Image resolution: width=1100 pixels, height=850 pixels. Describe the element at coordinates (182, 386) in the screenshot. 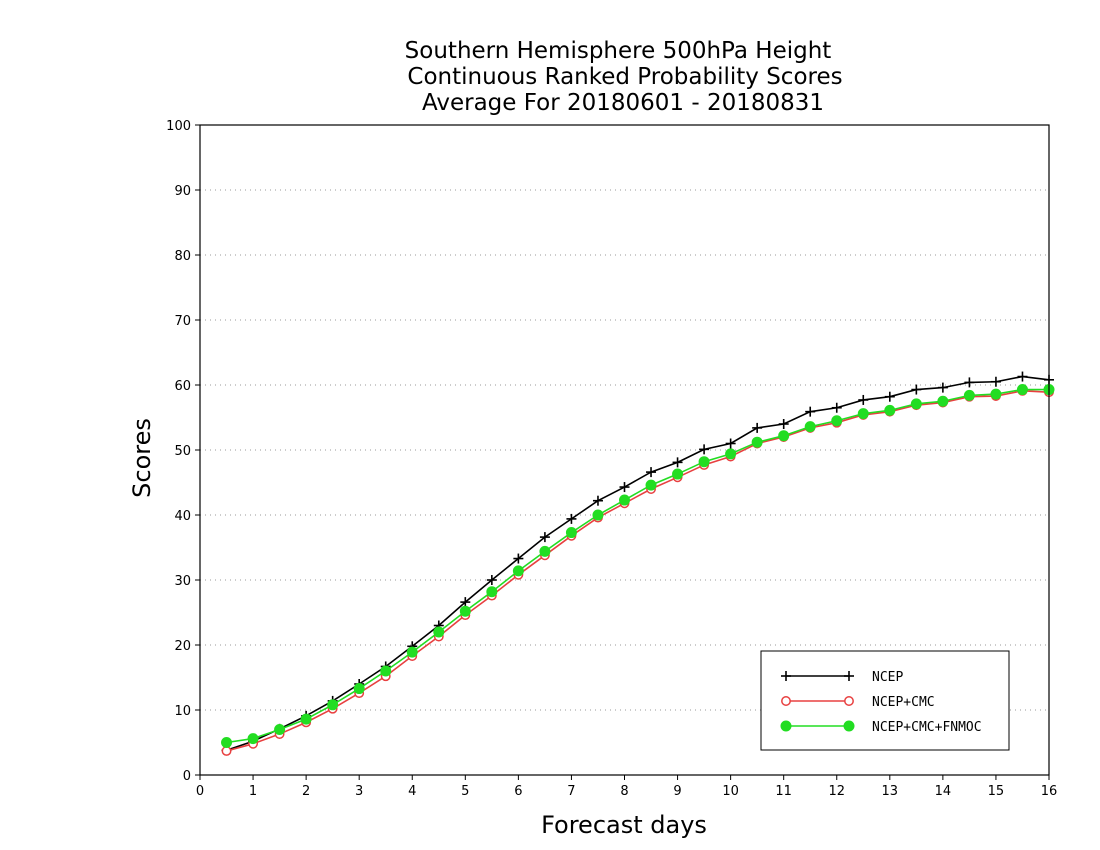

I see `y-tick-label: 60` at that location.